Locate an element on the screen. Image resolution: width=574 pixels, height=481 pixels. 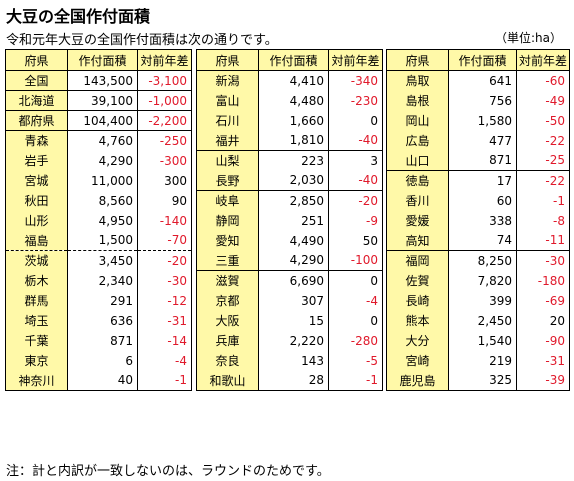
table-row: 青森 4,760 -250 is located at coordinates (98, 140).